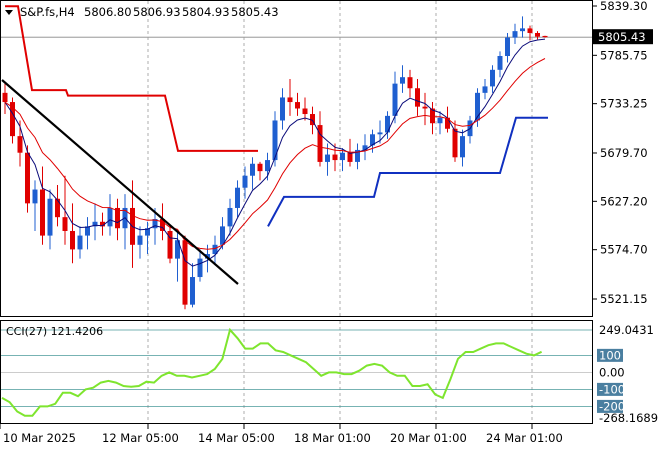 The width and height of the screenshot is (660, 450). I want to click on bull-trail-line, so click(407, 171).